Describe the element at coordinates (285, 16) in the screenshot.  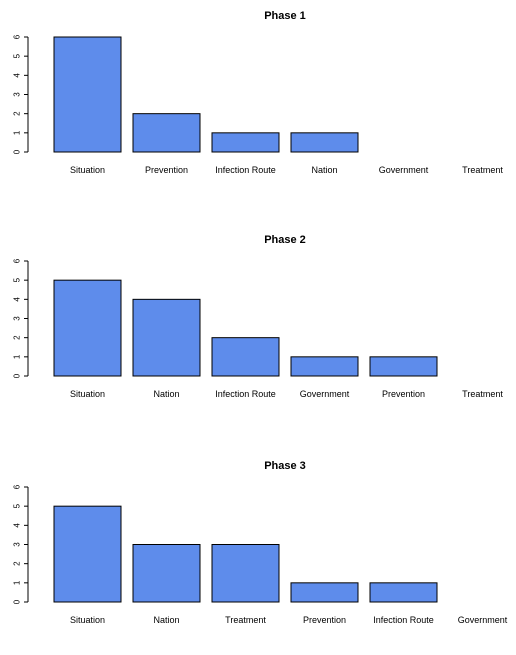
I see `chart-title: Phase 1` at that location.